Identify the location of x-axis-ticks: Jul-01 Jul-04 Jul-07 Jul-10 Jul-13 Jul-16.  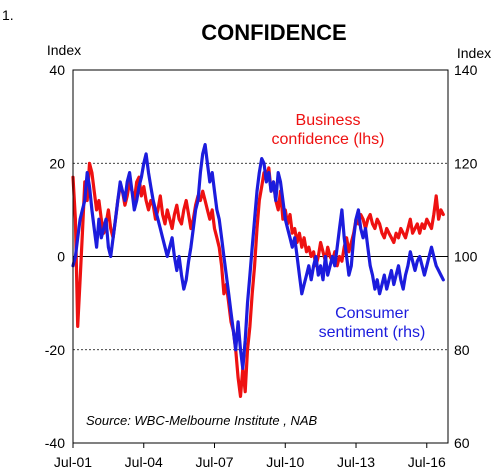
(250, 456).